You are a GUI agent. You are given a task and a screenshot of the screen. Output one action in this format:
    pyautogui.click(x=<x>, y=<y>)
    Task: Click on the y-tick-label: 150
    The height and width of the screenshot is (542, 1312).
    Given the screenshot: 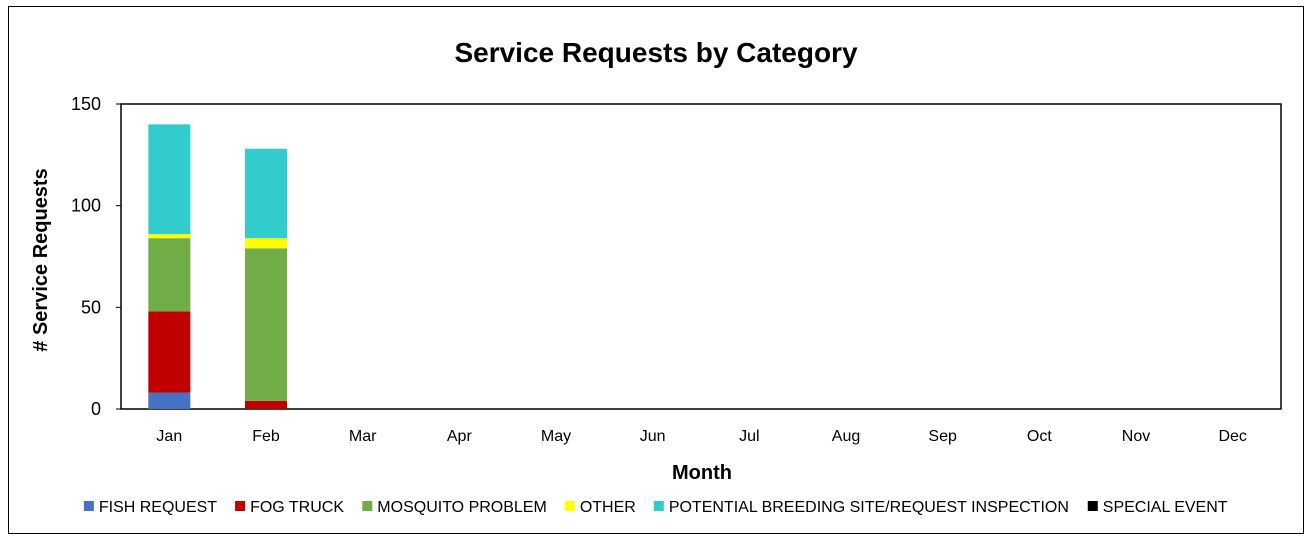 What is the action you would take?
    pyautogui.click(x=86, y=104)
    